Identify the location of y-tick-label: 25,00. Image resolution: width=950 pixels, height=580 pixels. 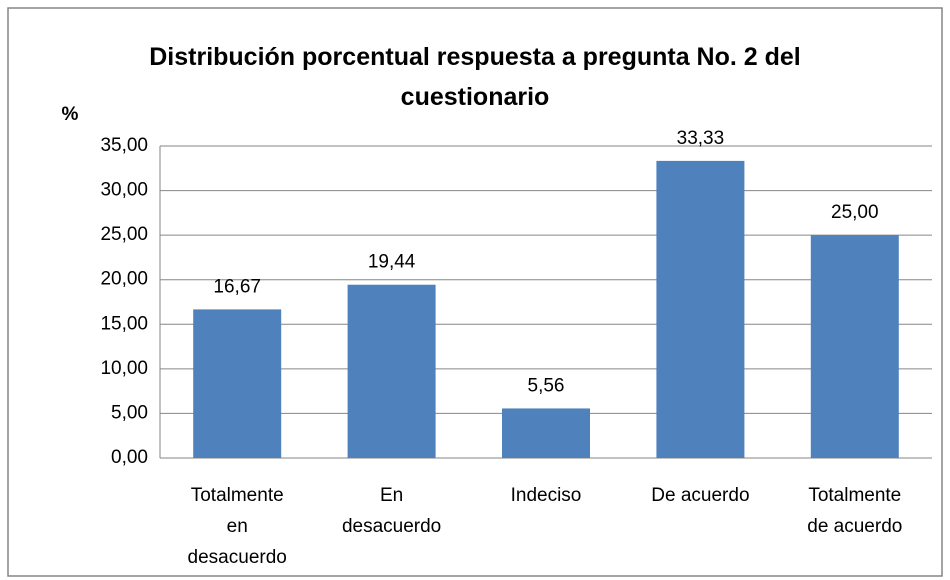
(124, 234).